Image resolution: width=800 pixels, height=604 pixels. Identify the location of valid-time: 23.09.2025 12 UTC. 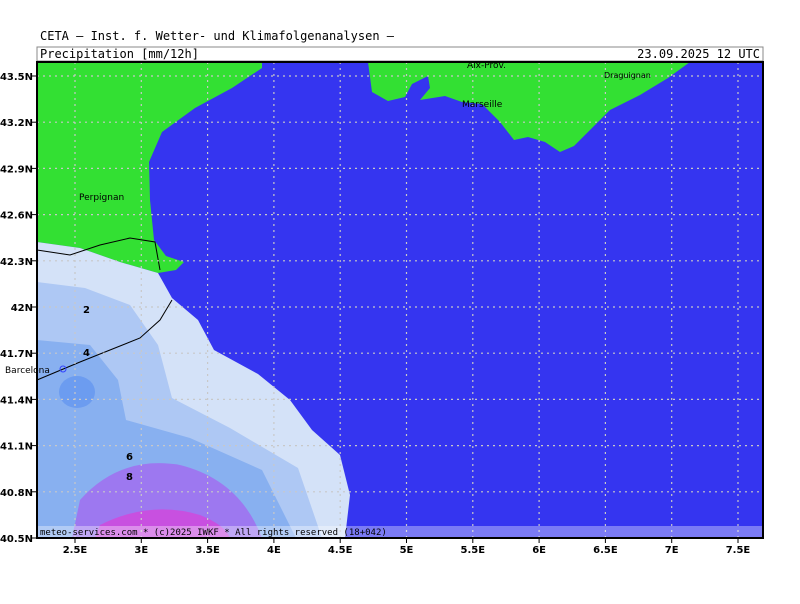
(698, 54).